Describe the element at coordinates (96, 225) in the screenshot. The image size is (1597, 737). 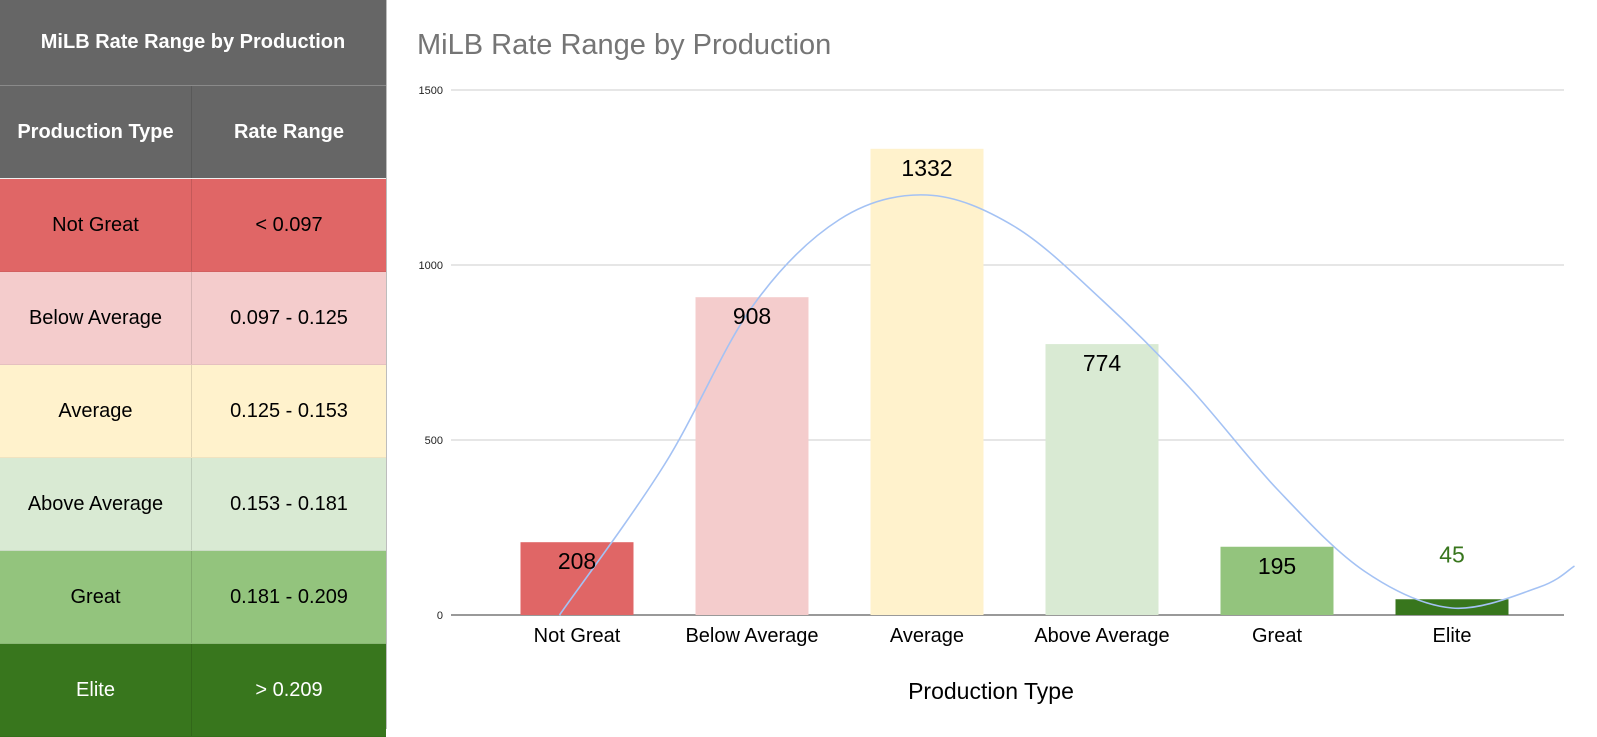
I see `production-type-cell: Not Great` at that location.